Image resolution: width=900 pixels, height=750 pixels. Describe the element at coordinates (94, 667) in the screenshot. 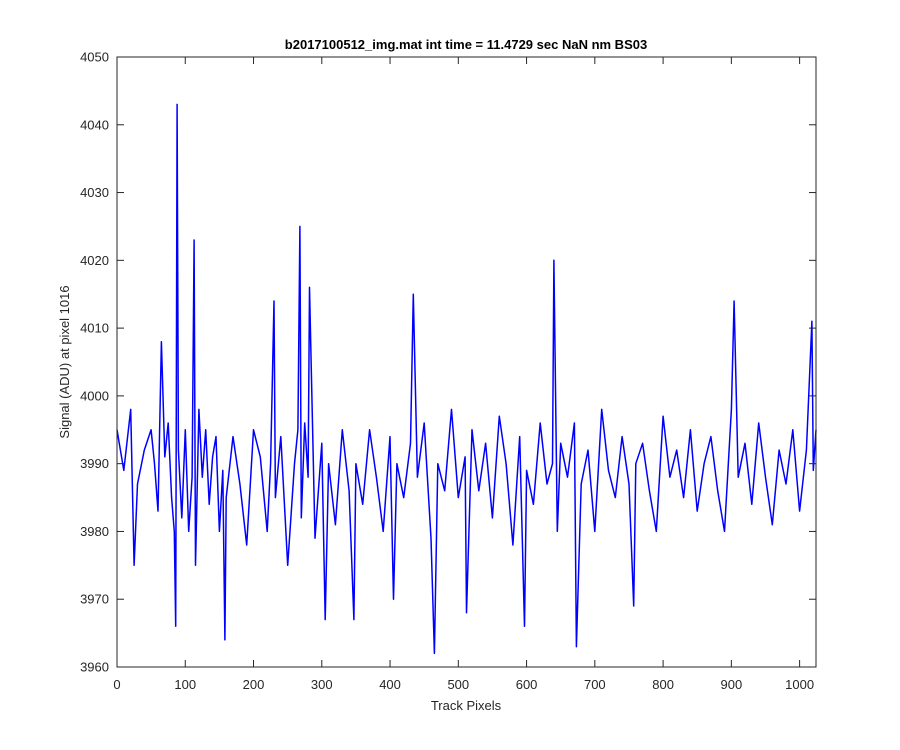

I see `y-tick-label: 3960` at that location.